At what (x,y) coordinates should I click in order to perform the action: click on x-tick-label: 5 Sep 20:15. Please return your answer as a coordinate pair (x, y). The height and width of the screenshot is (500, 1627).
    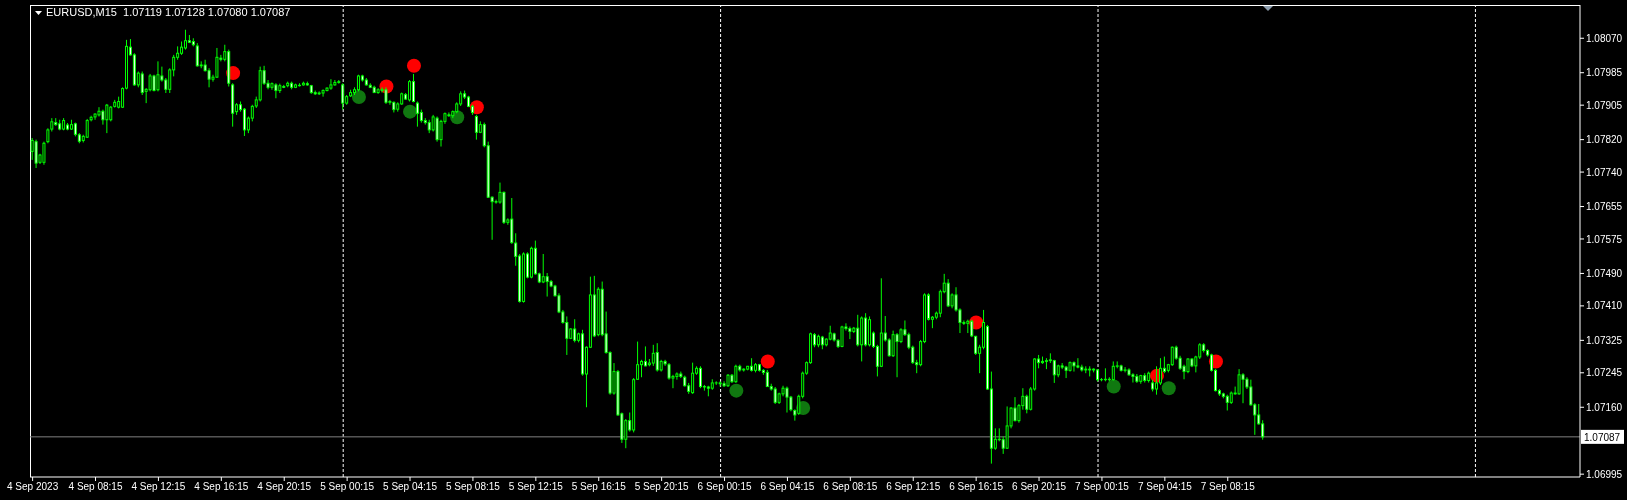
    Looking at the image, I should click on (662, 487).